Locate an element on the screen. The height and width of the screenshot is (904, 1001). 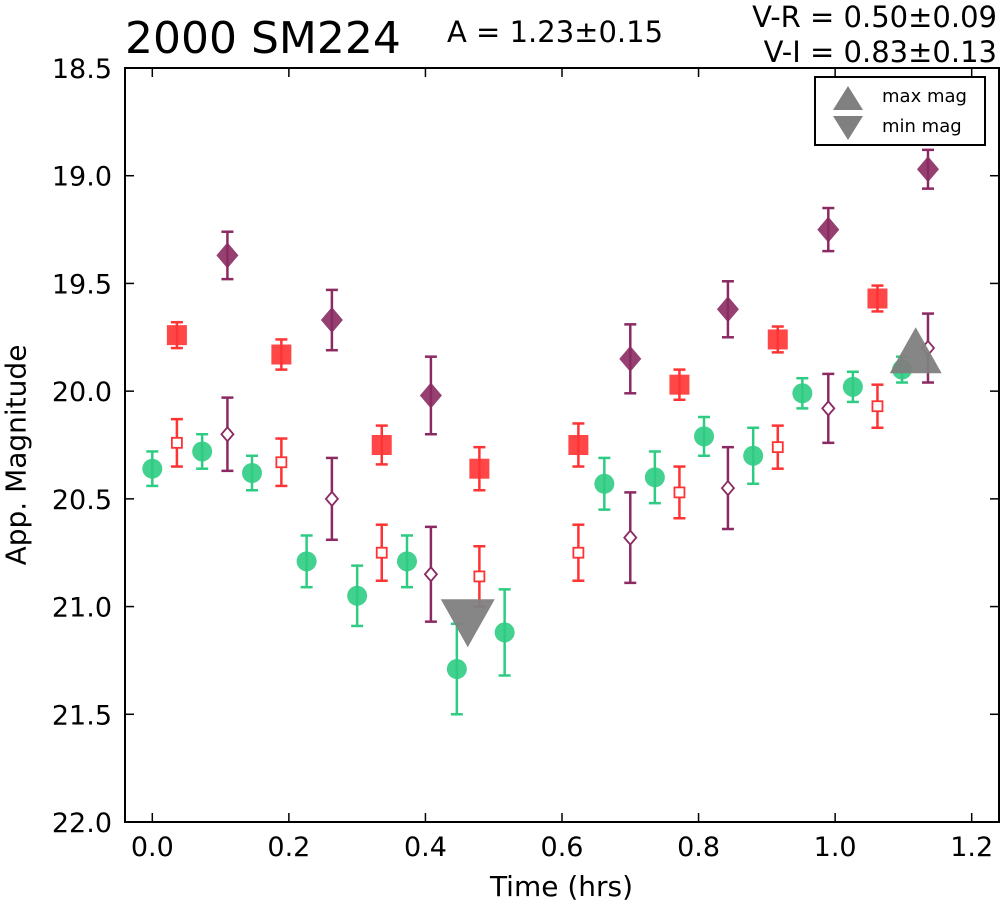
x-tick-label: 1.2 is located at coordinates (971, 847).